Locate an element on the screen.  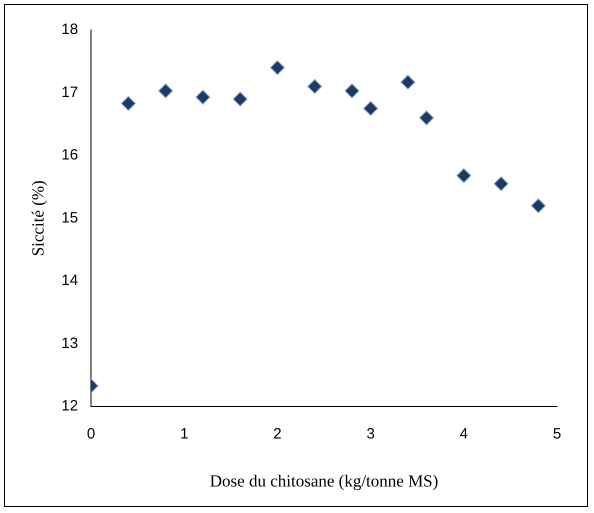
y-tick-label: 12 is located at coordinates (69, 406).